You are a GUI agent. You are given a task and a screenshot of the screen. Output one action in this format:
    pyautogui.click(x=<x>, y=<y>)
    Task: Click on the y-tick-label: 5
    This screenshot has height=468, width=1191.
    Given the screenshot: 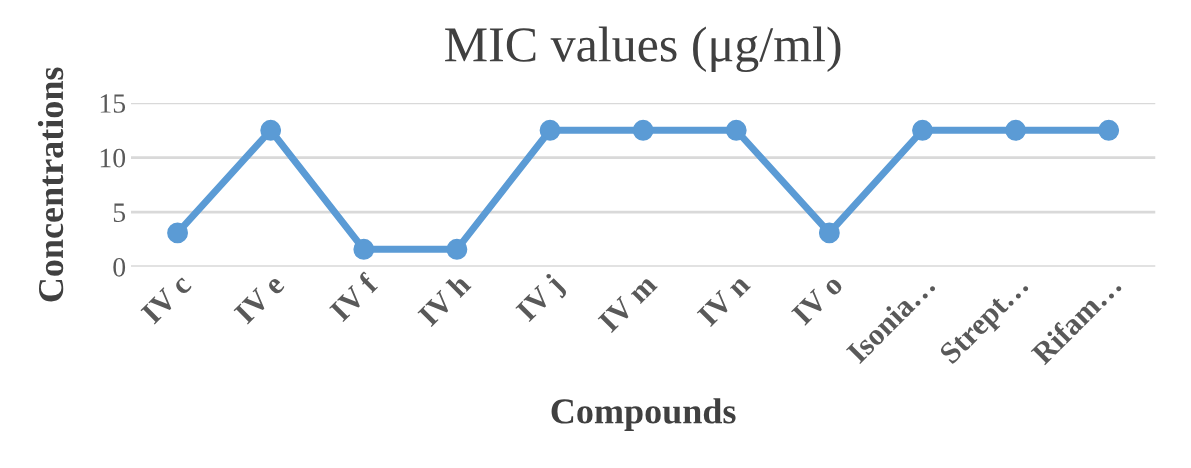 What is the action you would take?
    pyautogui.click(x=119, y=213)
    